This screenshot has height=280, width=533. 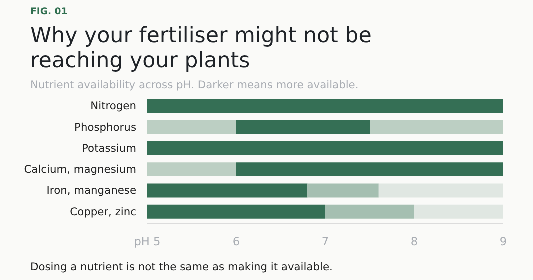 What do you see at coordinates (103, 211) in the screenshot?
I see `y-tick-label: Copper, zinc` at bounding box center [103, 211].